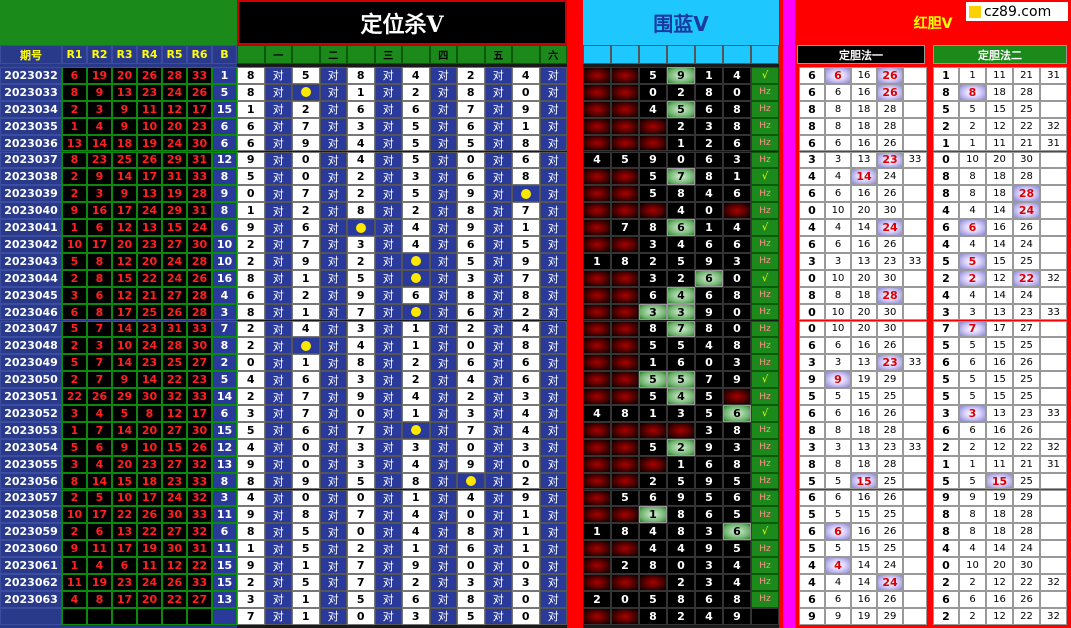 This screenshot has width=1071, height=628. I want to click on method1-empty-cell, so click(915, 464).